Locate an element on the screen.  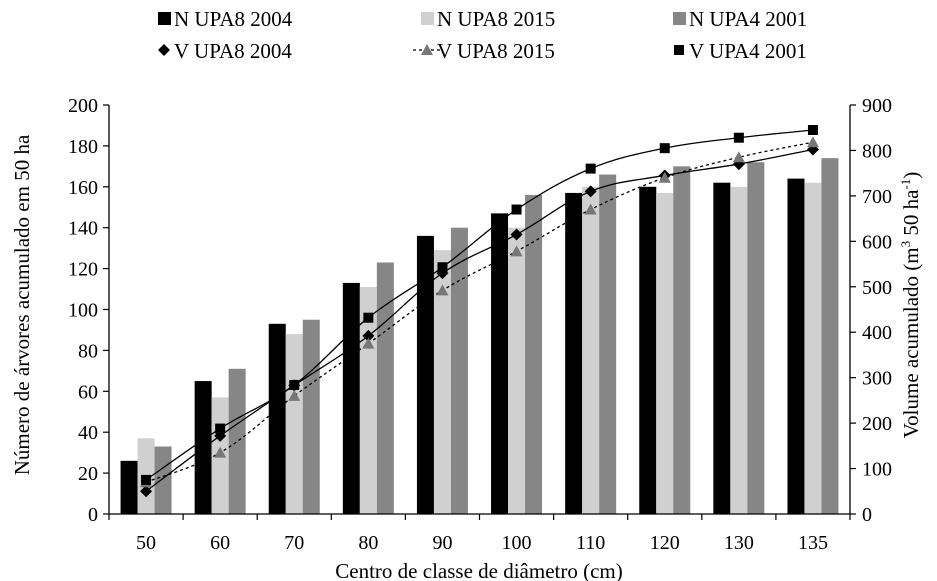
y2-tick-label: 400 is located at coordinates (877, 333).